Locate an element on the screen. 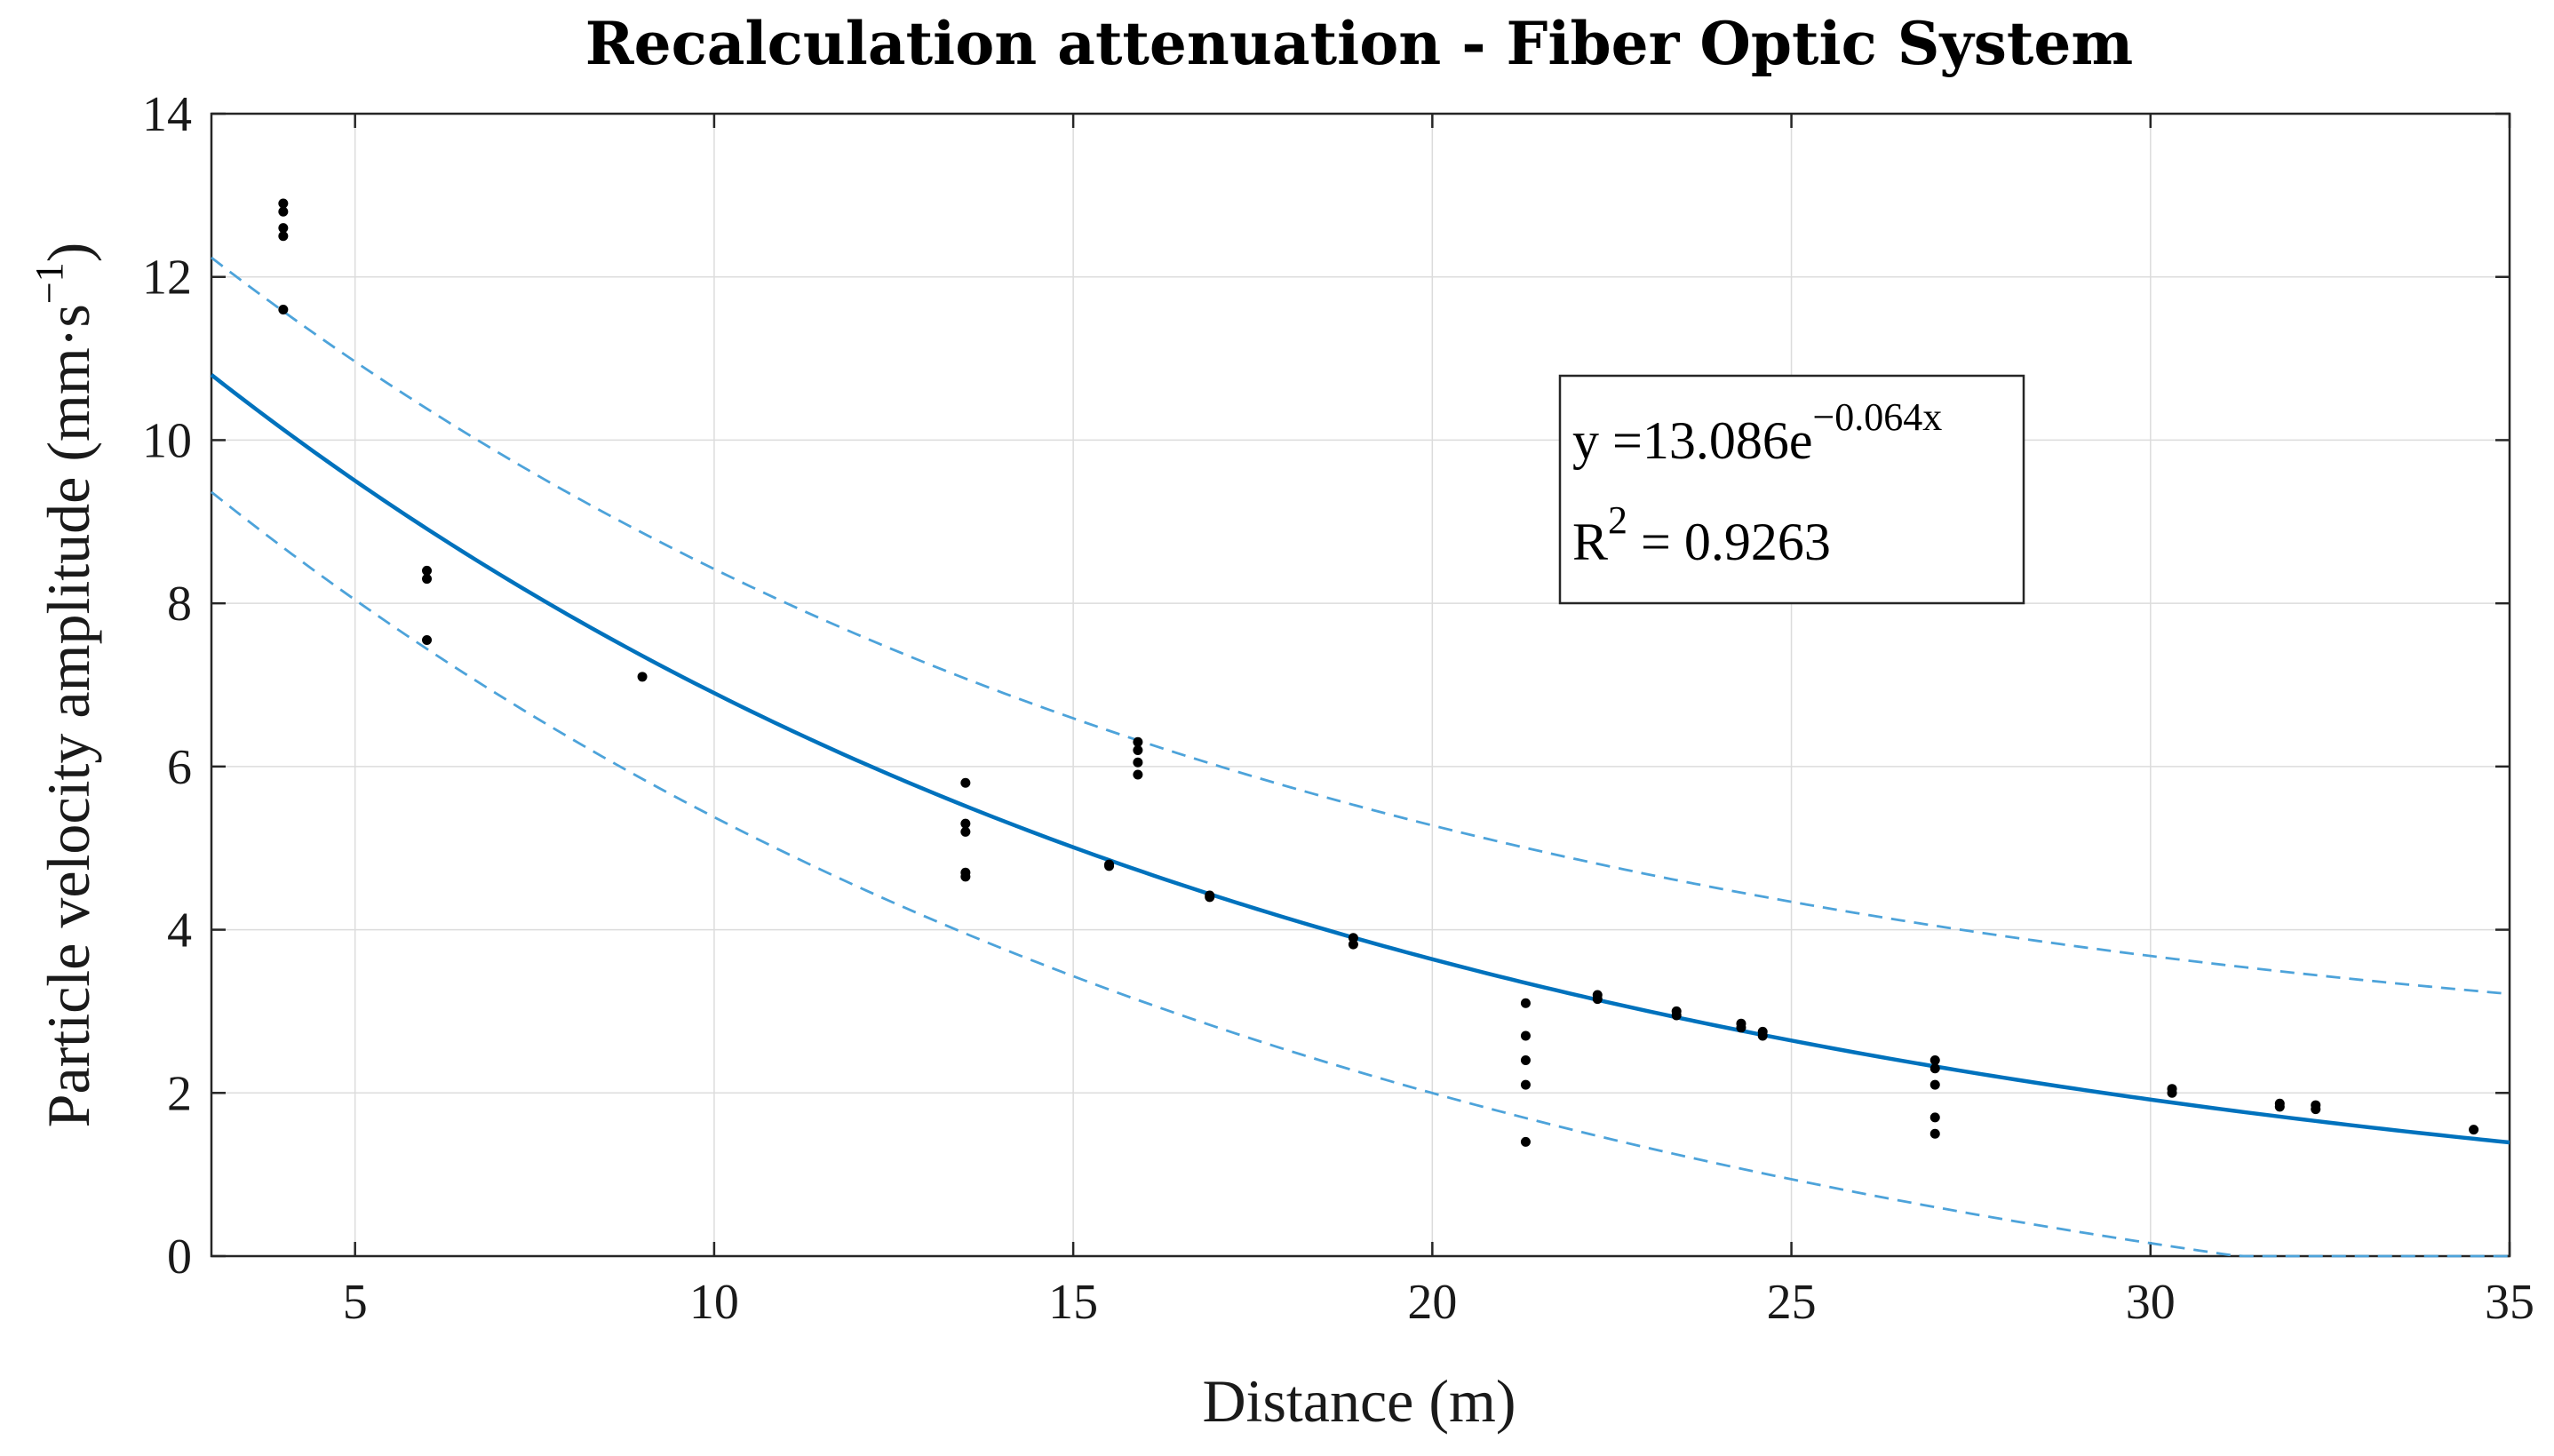 This screenshot has height=1456, width=2554. r-squared-prefix: R is located at coordinates (1590, 542).